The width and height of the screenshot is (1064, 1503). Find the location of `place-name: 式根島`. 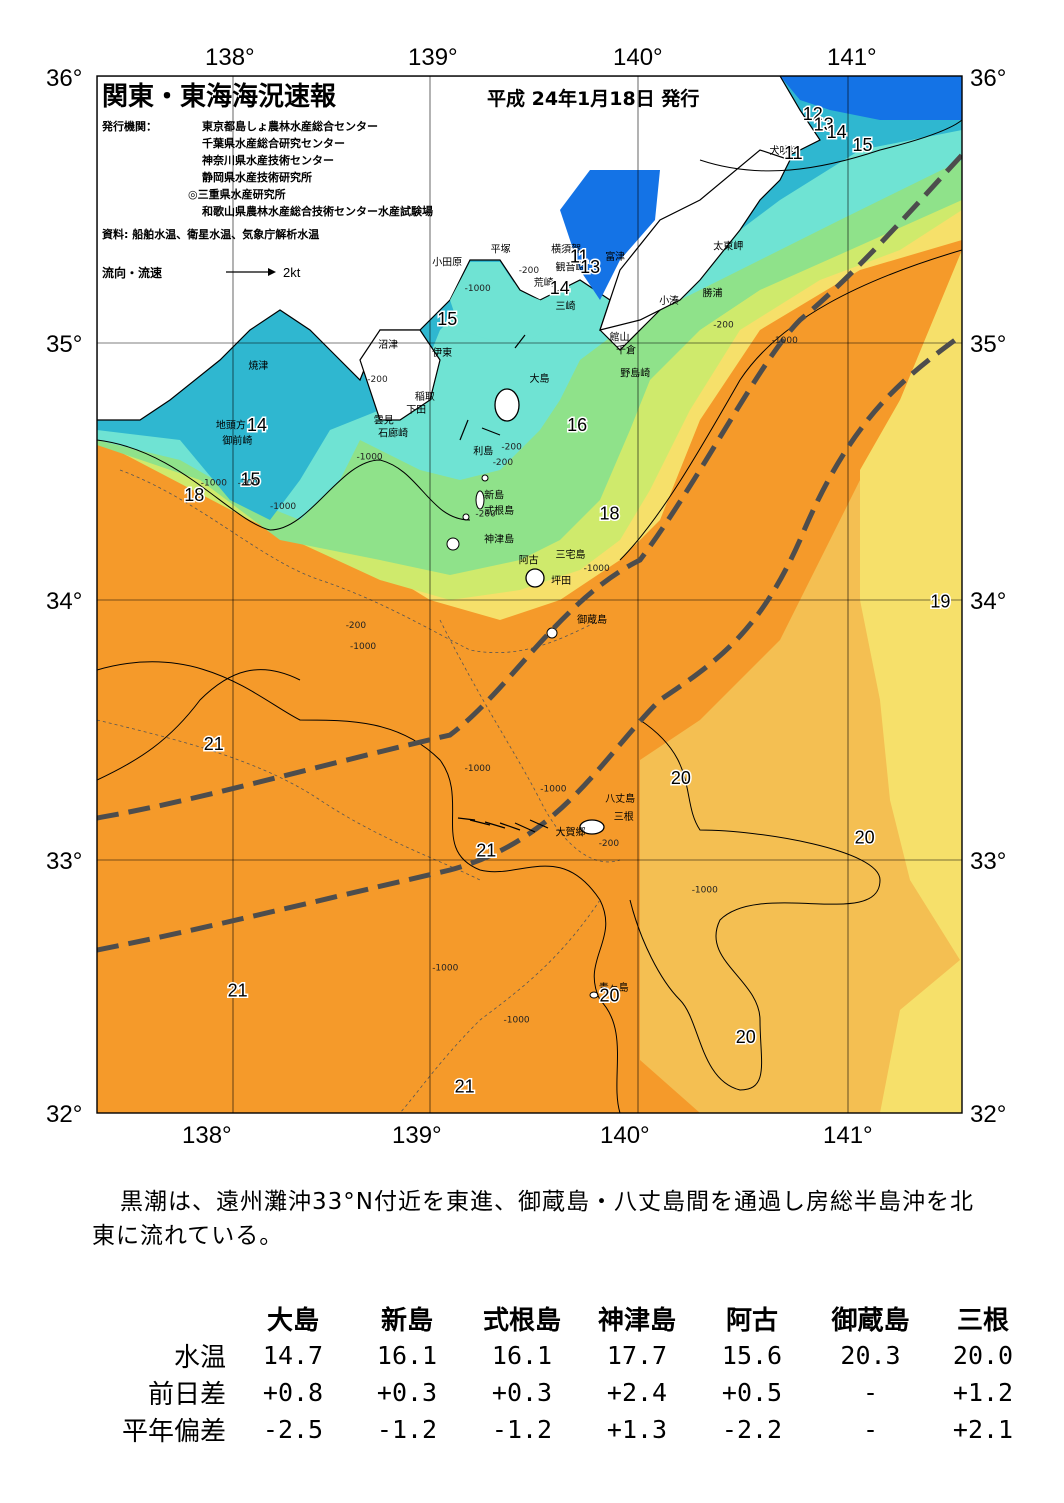

place-name: 式根島 is located at coordinates (499, 510).